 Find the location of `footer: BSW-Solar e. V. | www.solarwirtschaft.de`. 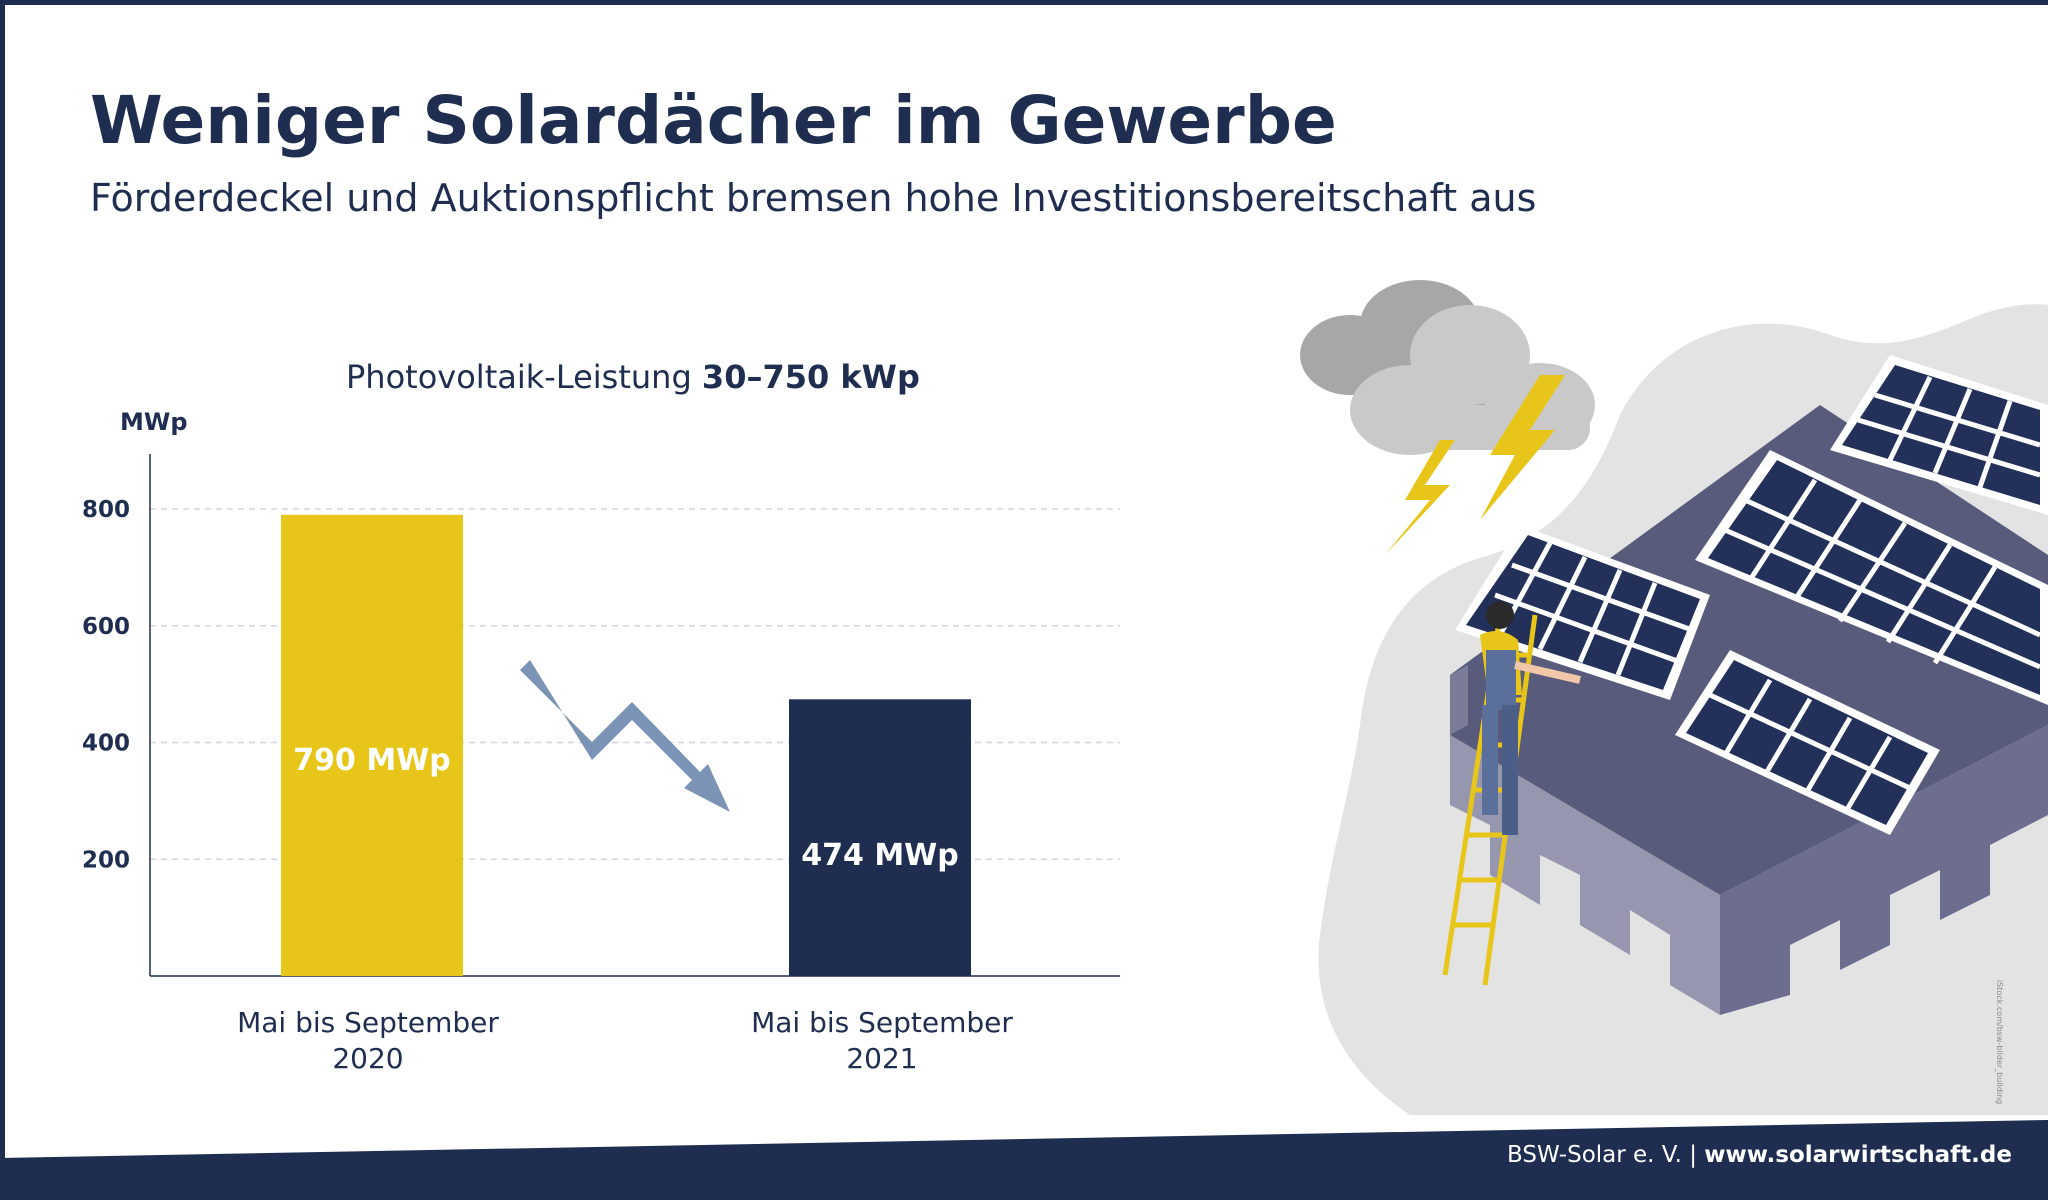

footer: BSW-Solar e. V. | www.solarwirtschaft.de is located at coordinates (1759, 1155).